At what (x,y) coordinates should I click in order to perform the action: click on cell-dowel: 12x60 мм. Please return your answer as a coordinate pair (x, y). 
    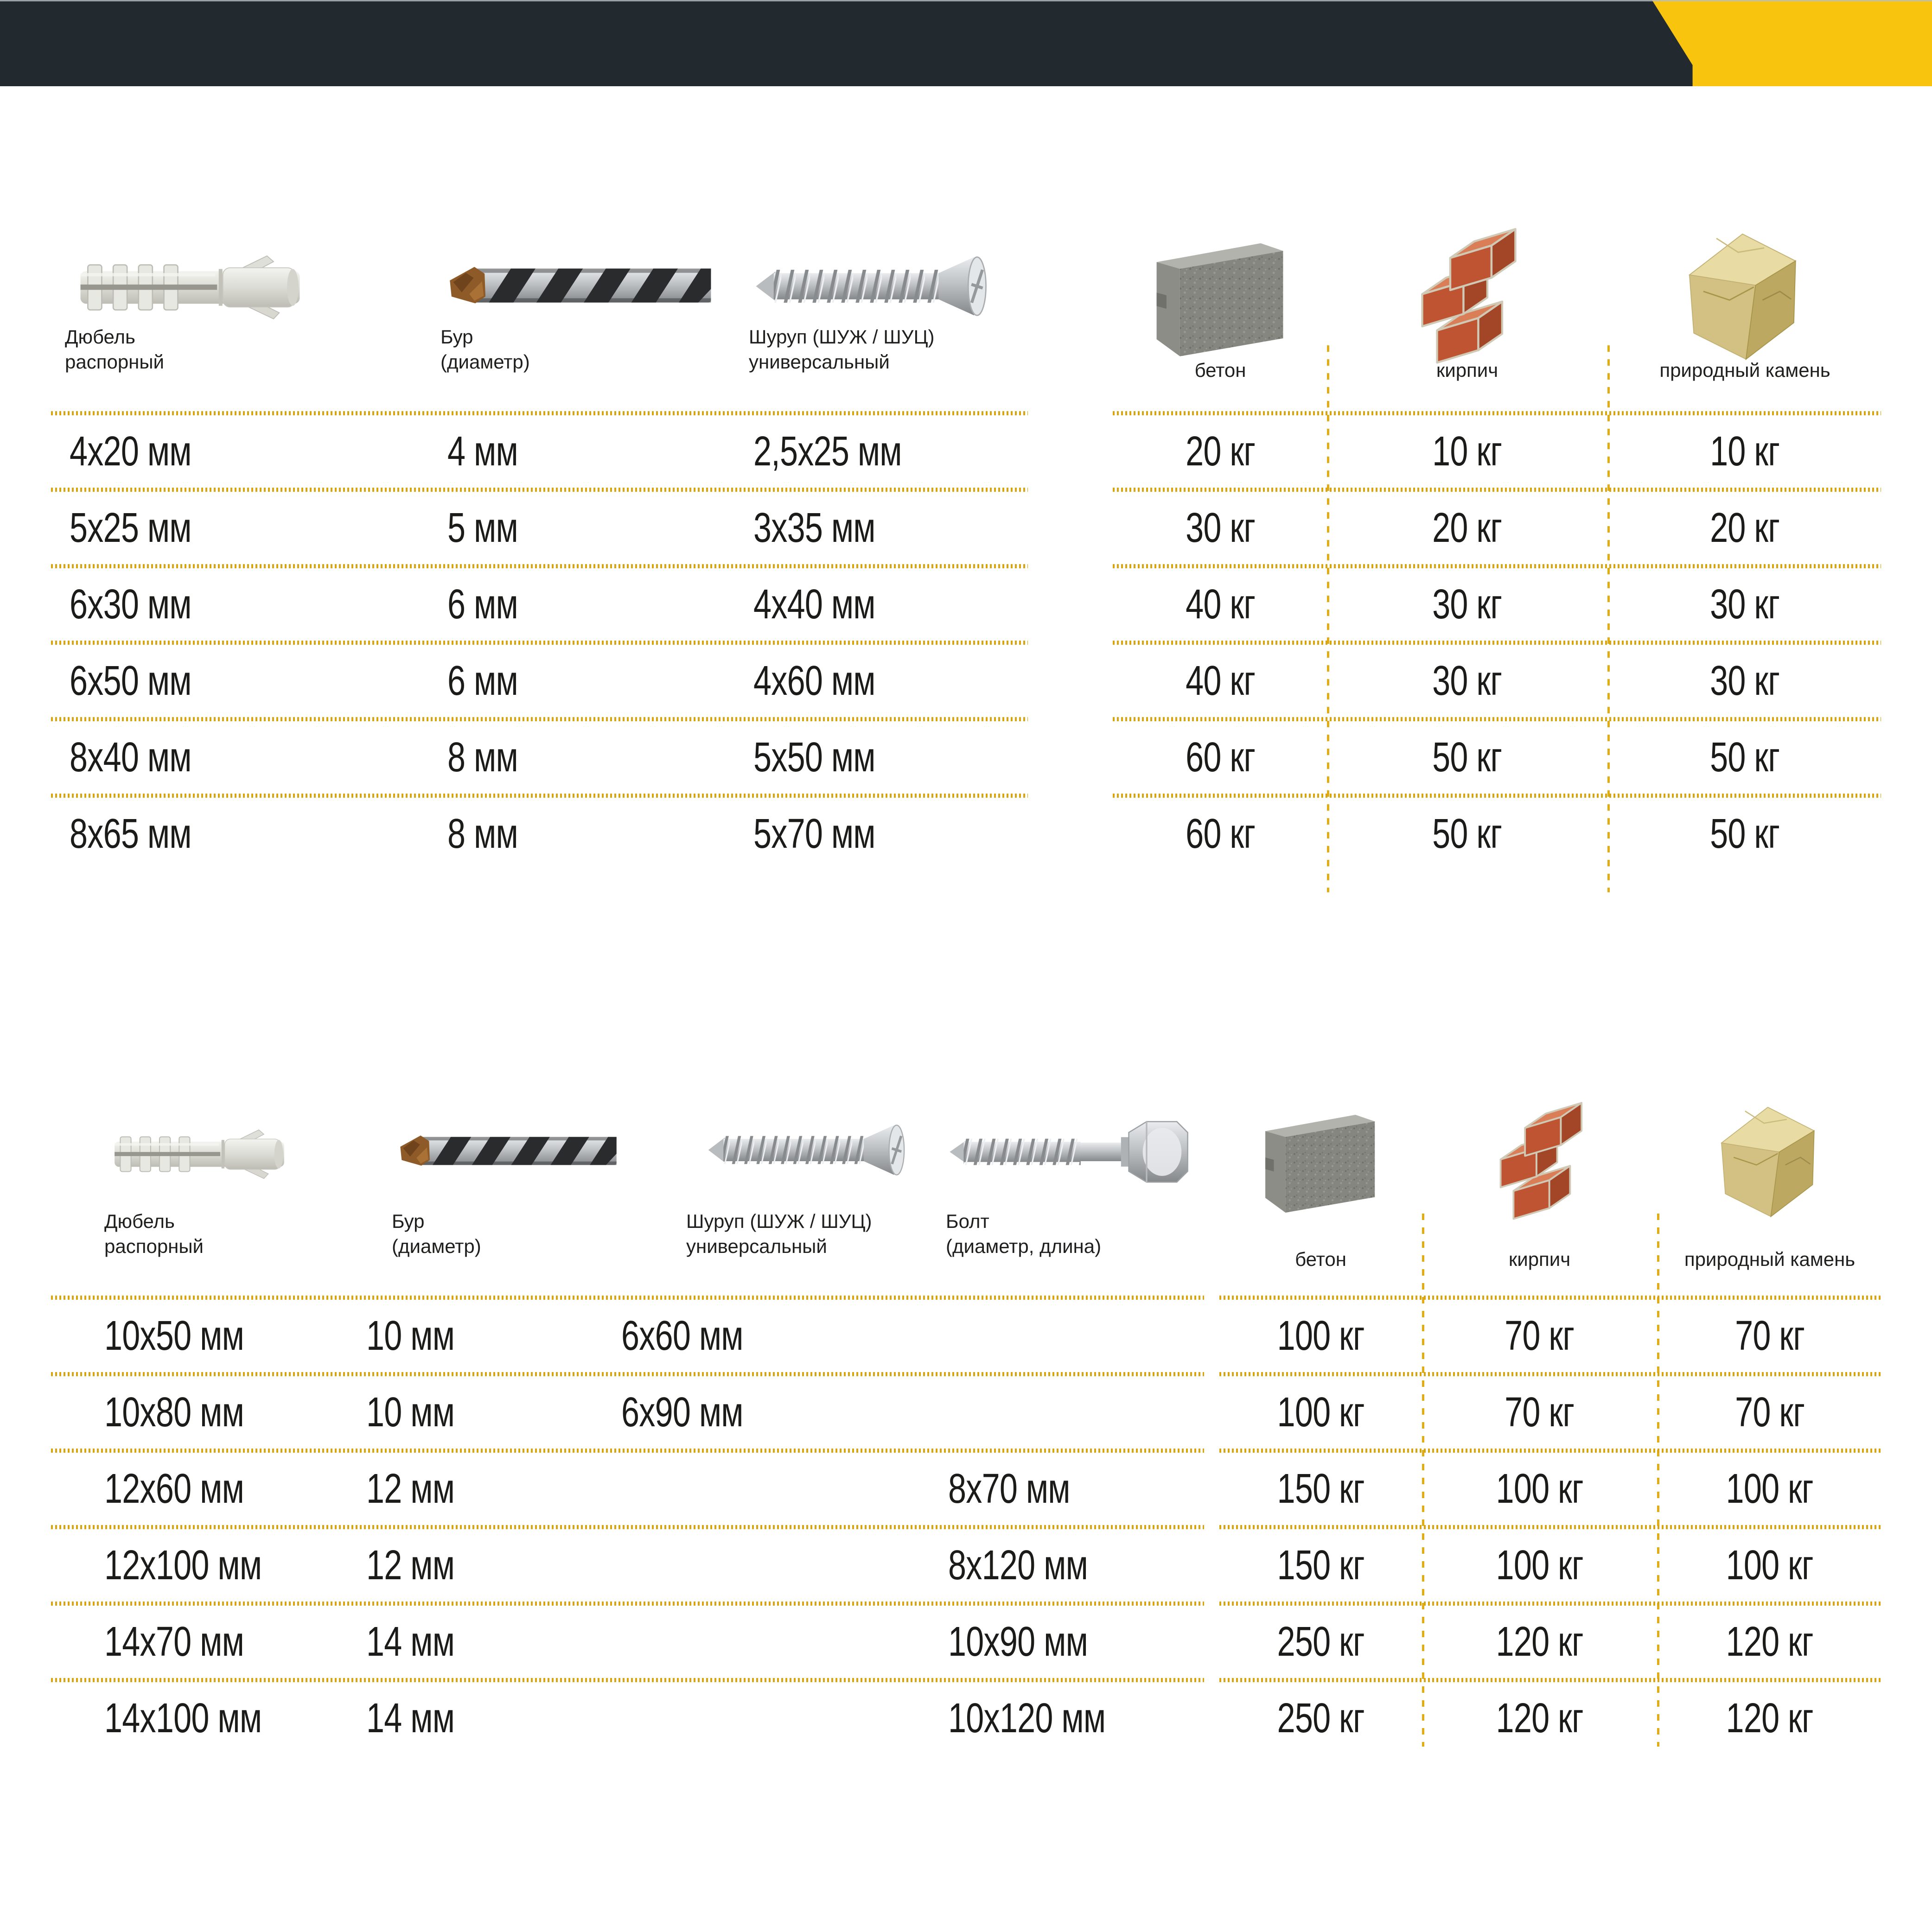
    Looking at the image, I should click on (229, 1489).